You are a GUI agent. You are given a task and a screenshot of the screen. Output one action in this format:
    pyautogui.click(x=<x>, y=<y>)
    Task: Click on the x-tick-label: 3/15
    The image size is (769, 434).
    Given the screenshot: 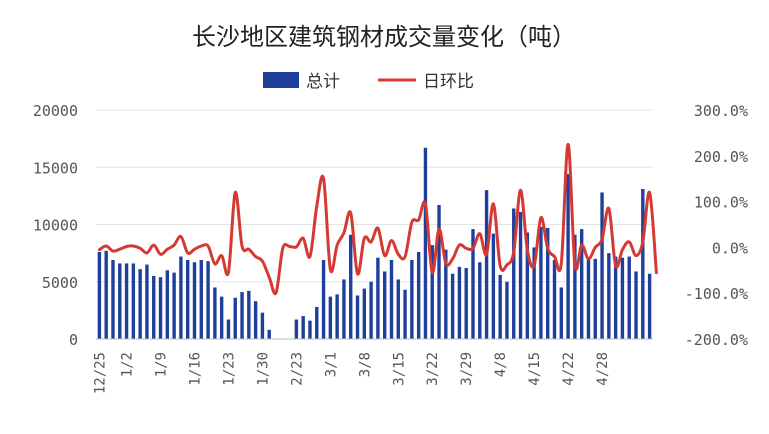 What is the action you would take?
    pyautogui.click(x=399, y=369)
    